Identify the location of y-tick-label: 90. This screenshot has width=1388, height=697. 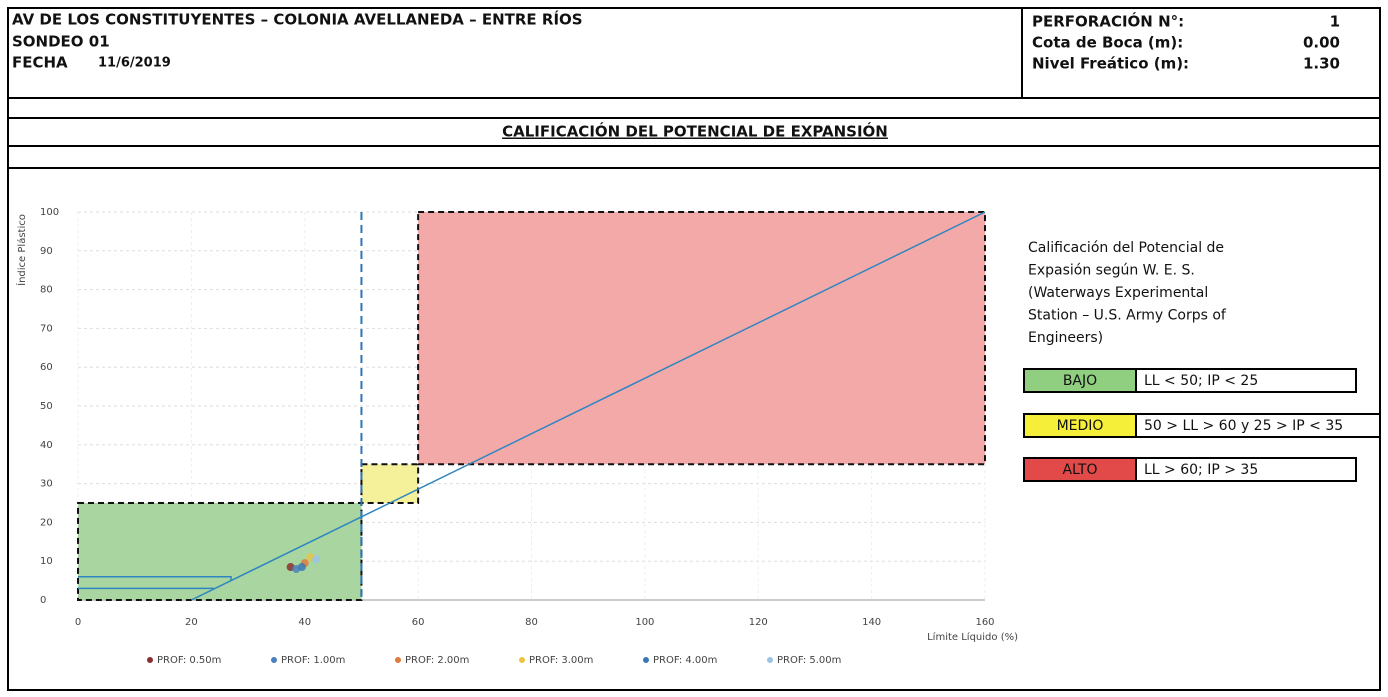
(46, 251).